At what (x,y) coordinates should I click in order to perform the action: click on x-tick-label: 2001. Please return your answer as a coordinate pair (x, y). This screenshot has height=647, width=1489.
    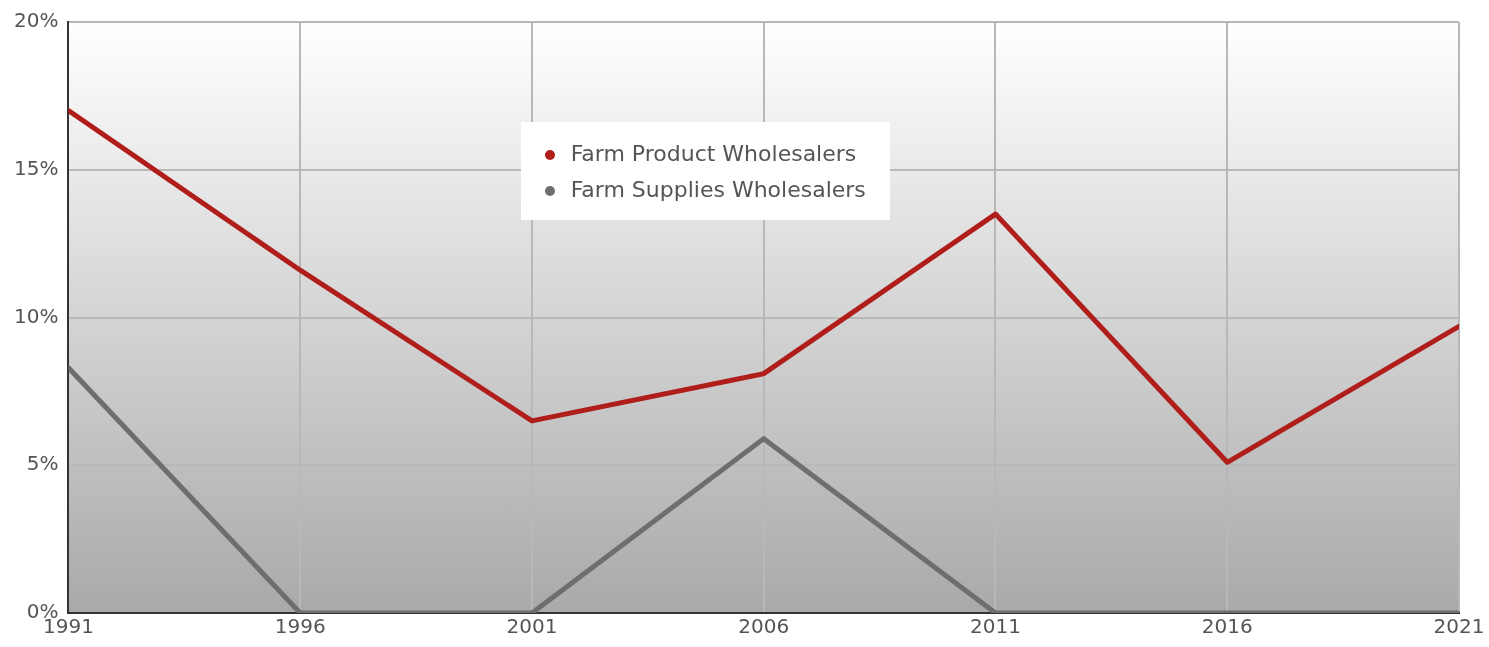
    Looking at the image, I should click on (532, 626).